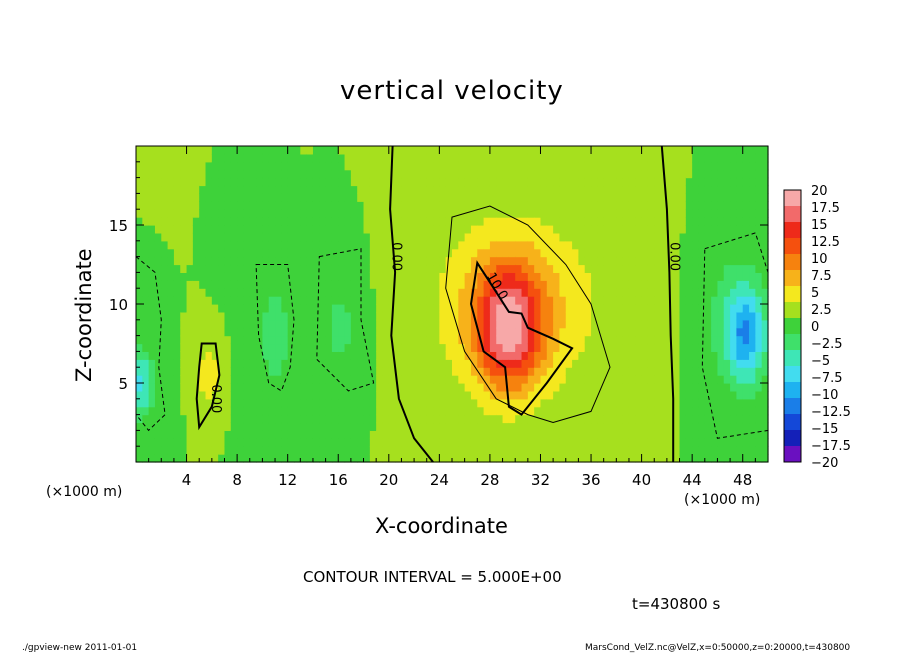 The width and height of the screenshot is (904, 658). I want to click on colorbar-frame, so click(792, 326).